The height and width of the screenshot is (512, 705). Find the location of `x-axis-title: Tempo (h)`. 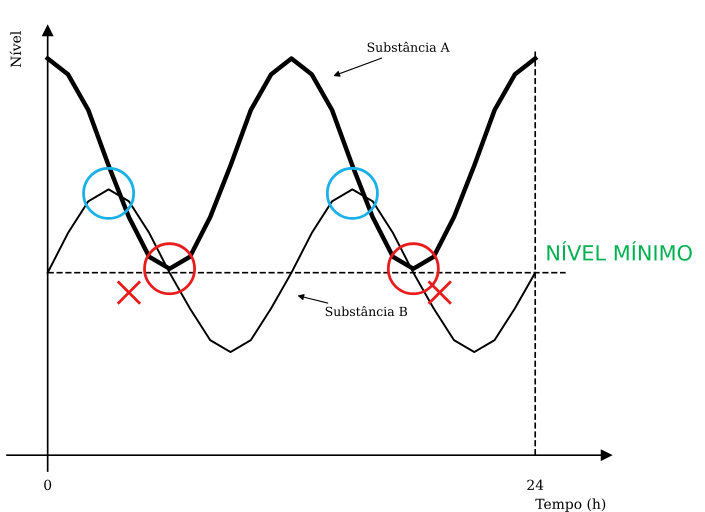

x-axis-title: Tempo (h) is located at coordinates (570, 505).